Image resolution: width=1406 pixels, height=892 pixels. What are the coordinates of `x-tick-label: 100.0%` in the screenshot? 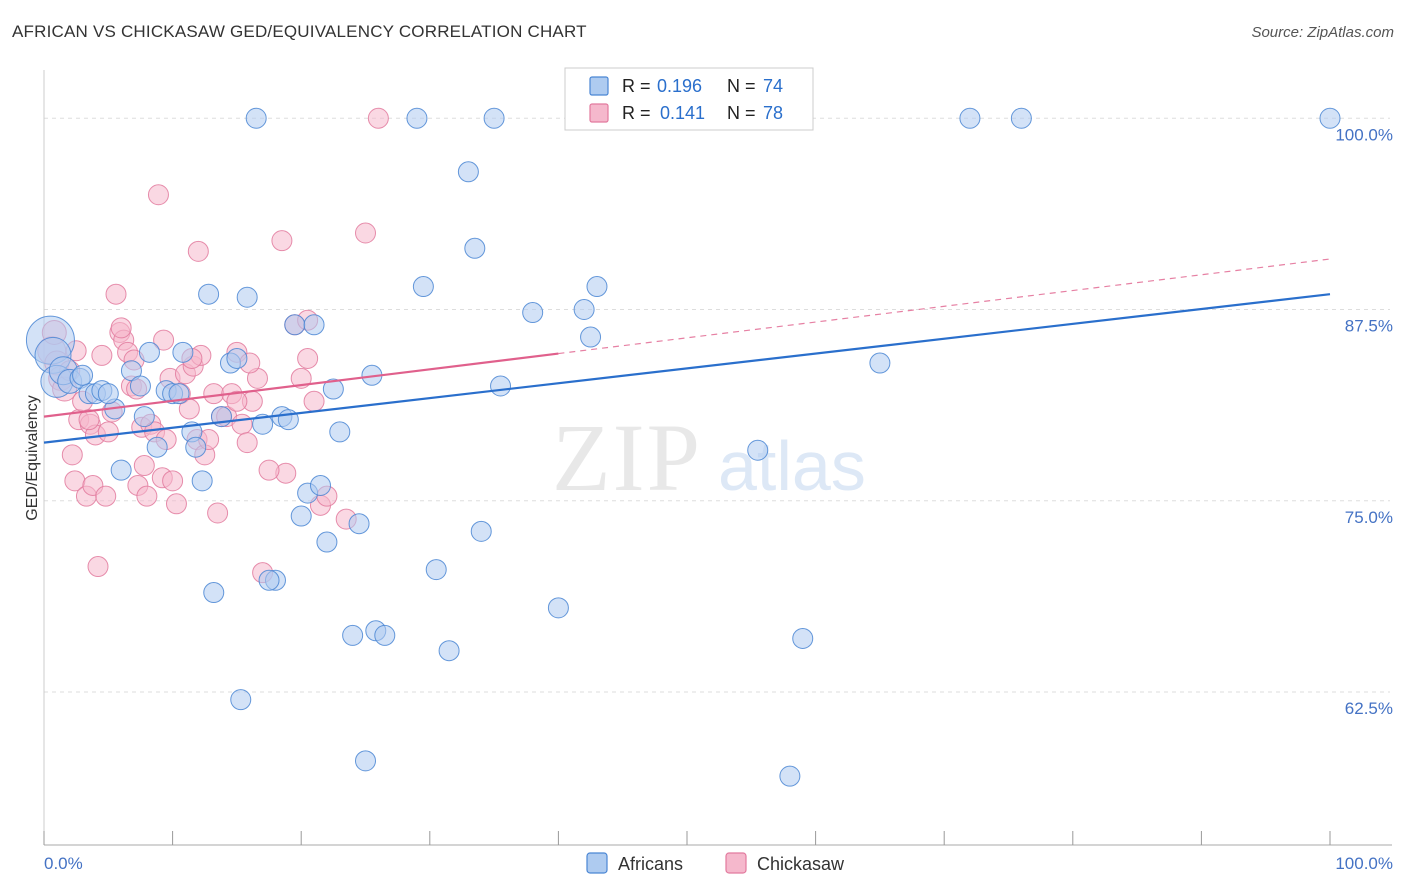 It's located at (1364, 863).